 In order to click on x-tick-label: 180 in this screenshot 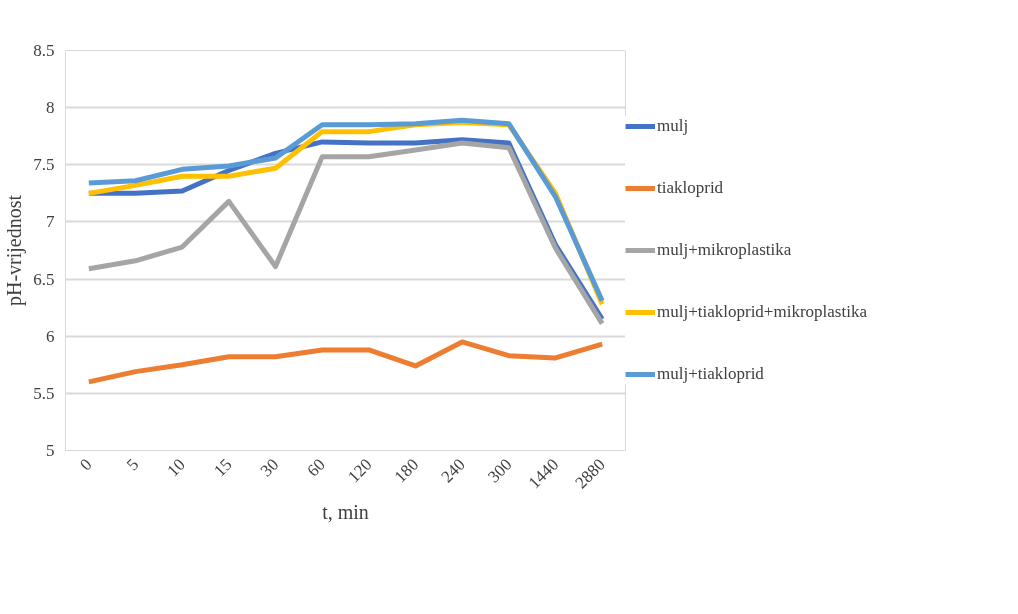, I will do `click(406, 470)`.